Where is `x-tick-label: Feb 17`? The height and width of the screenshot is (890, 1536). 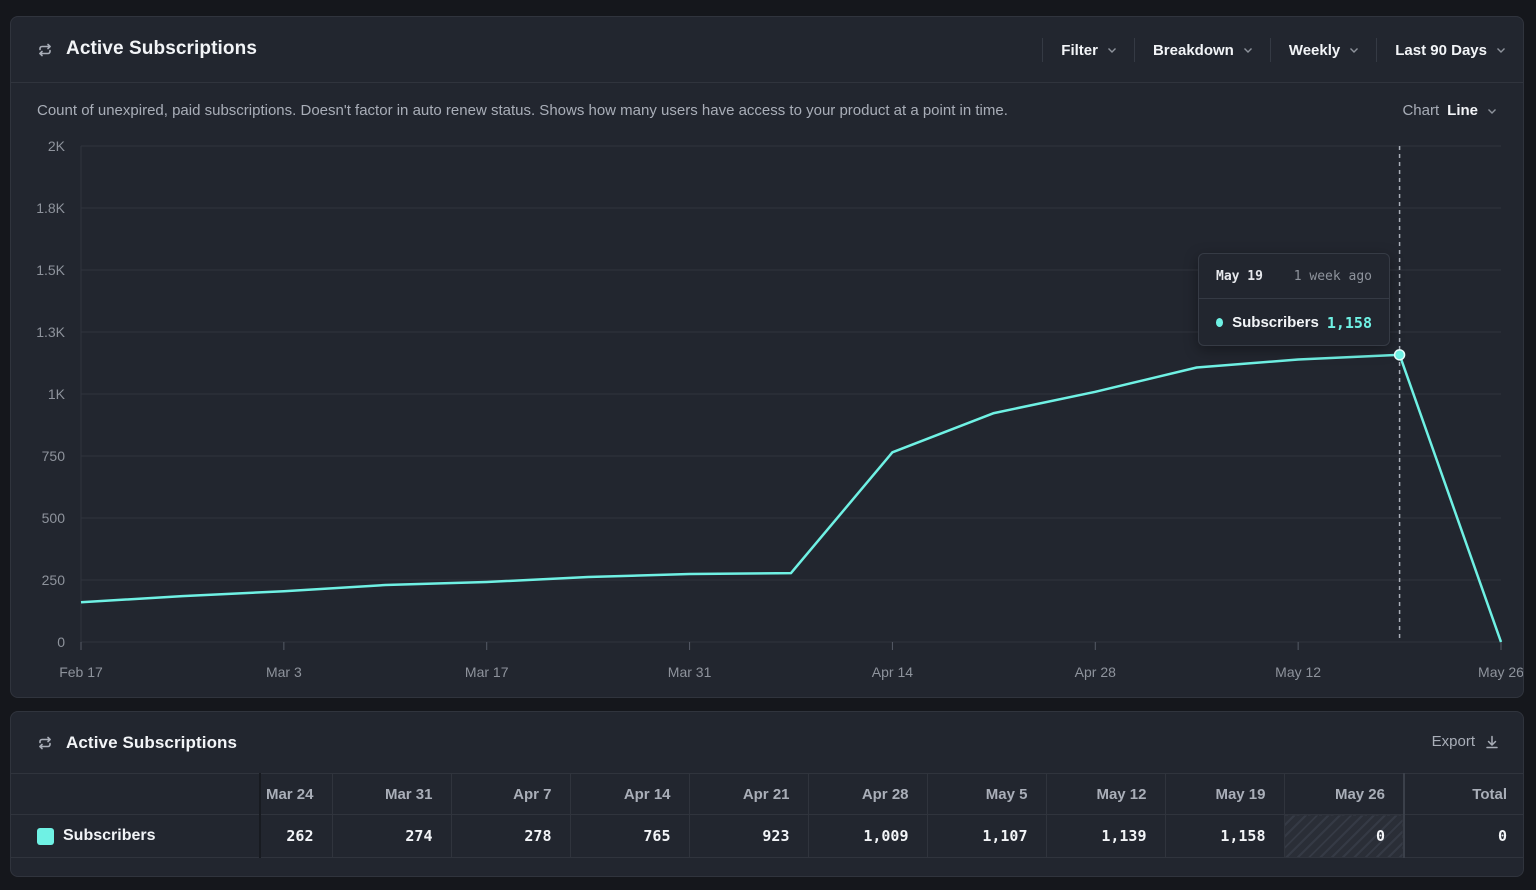 x-tick-label: Feb 17 is located at coordinates (81, 672).